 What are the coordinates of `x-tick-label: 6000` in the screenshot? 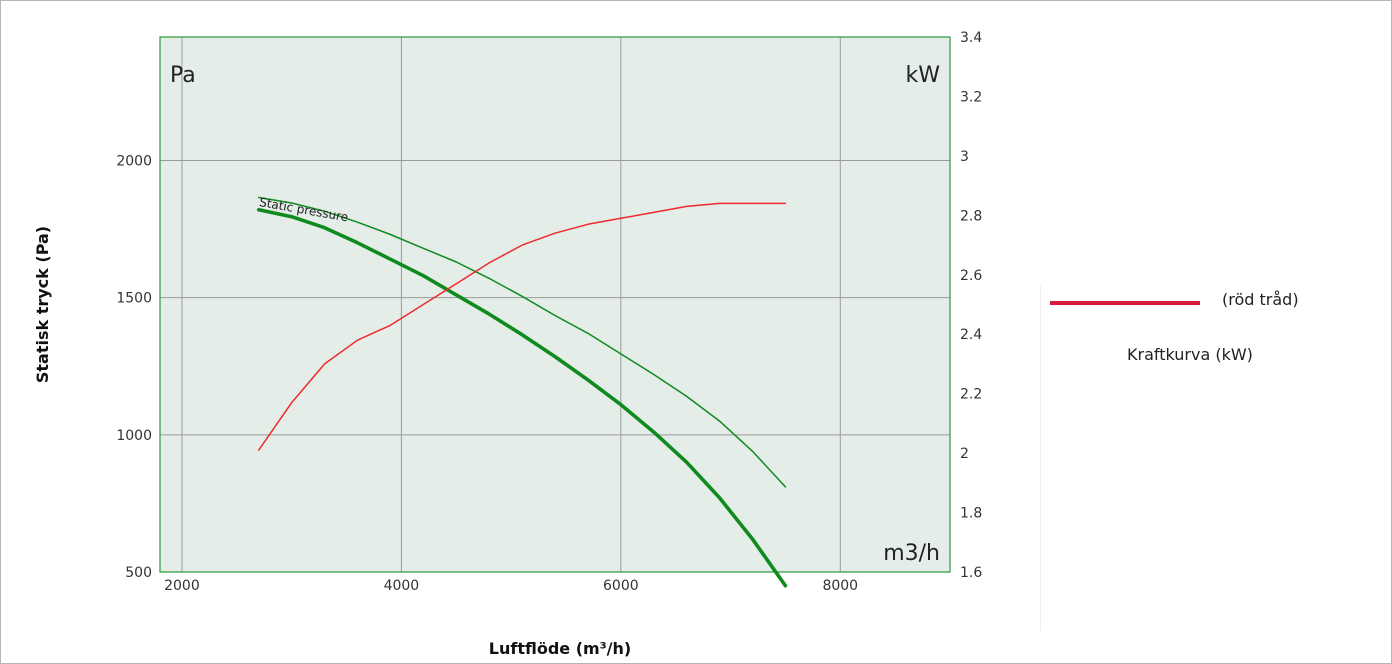 It's located at (621, 586).